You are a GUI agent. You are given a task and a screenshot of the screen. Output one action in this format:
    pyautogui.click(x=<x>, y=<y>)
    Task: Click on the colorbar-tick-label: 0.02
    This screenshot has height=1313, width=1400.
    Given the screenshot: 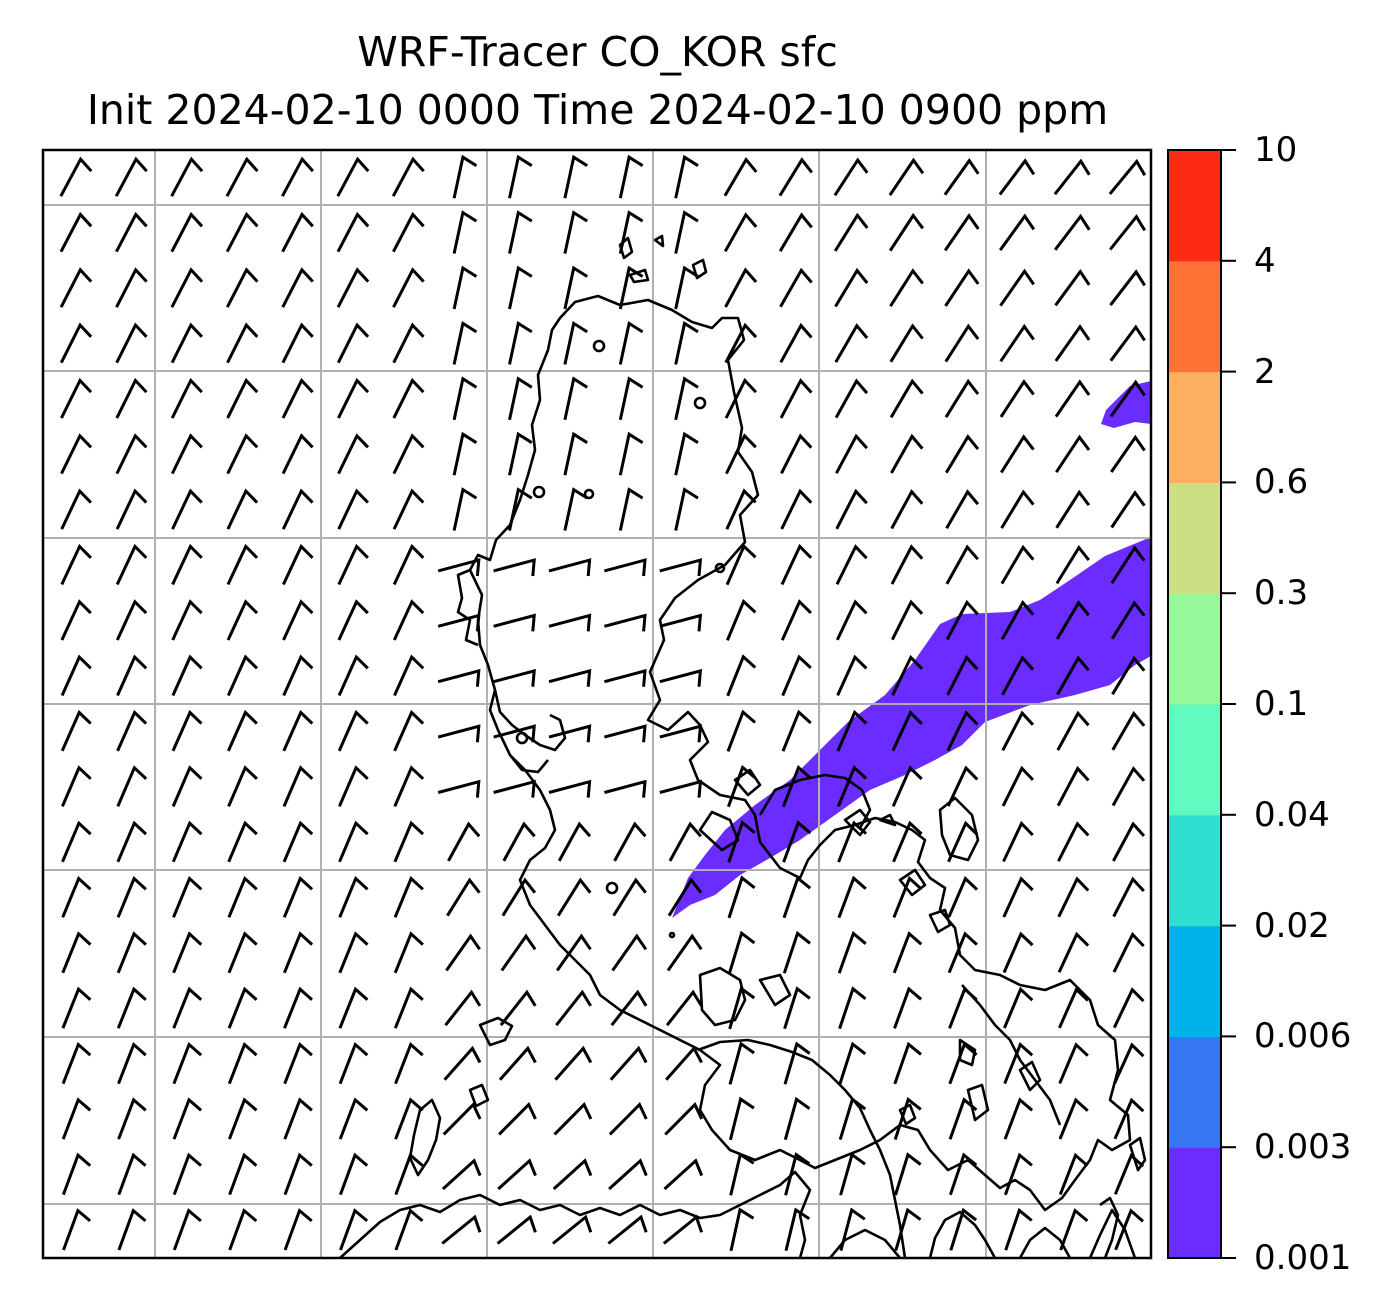 What is the action you would take?
    pyautogui.click(x=1292, y=925)
    